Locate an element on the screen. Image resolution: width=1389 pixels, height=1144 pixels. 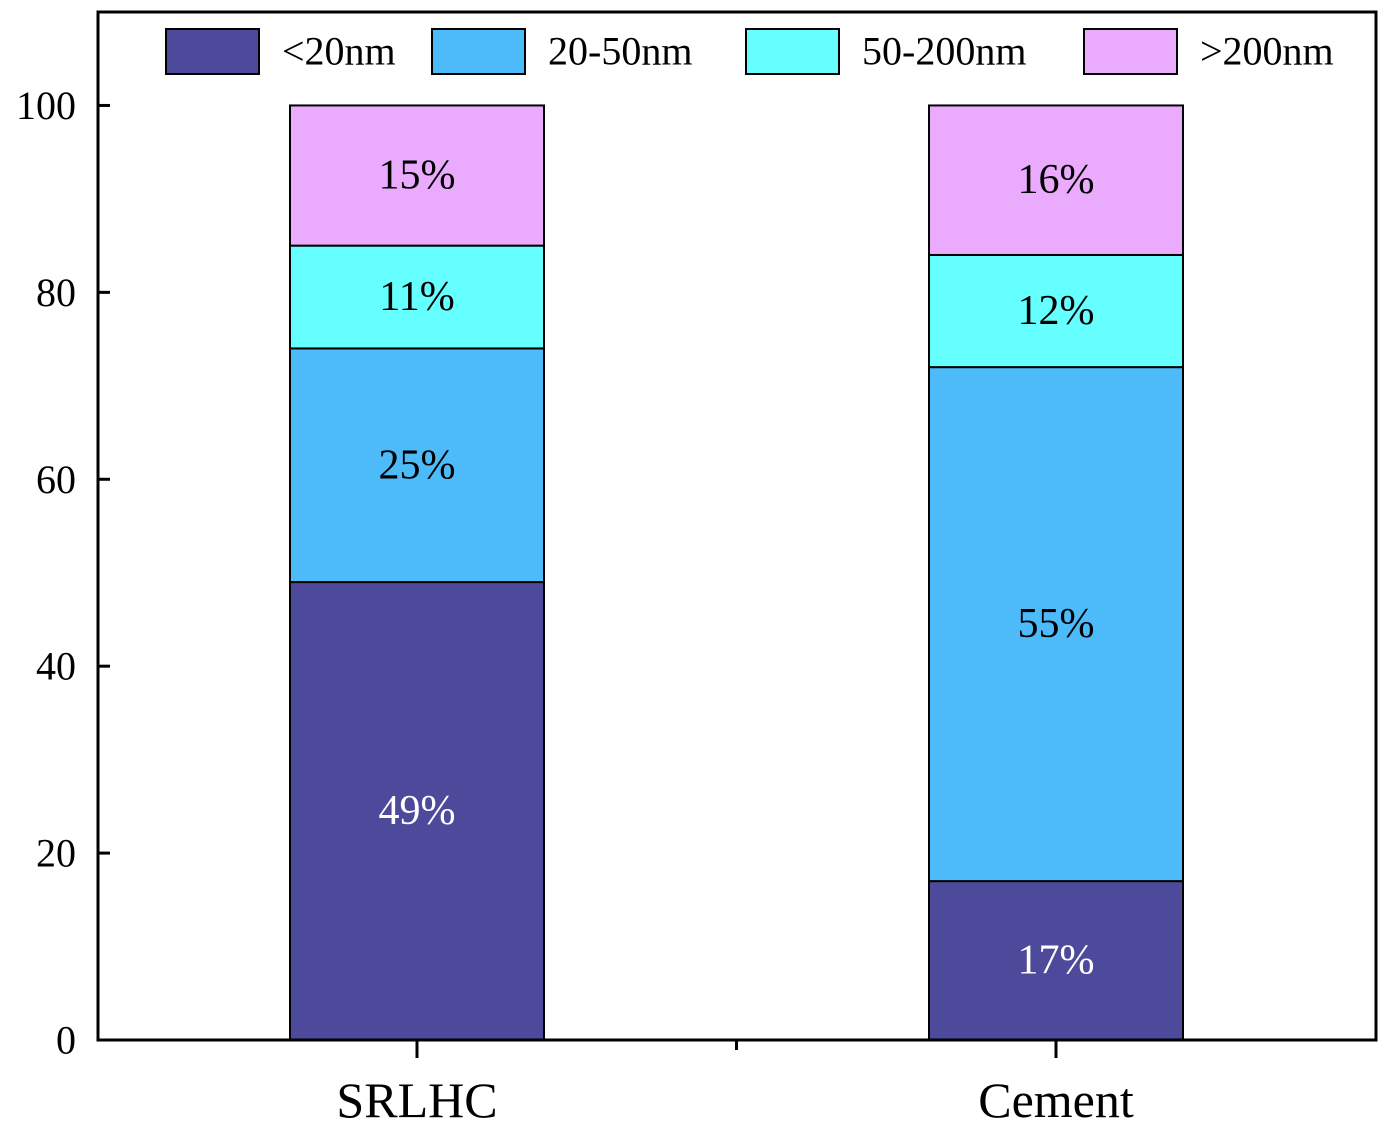
bar-label-srlhc-20-50nm: 25% is located at coordinates (417, 465).